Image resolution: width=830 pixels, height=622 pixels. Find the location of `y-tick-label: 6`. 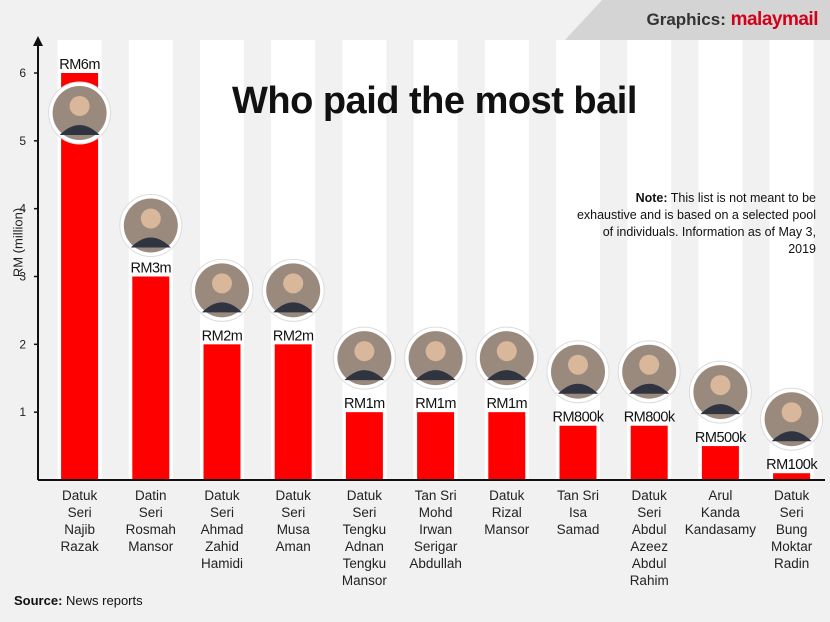

y-tick-label: 6 is located at coordinates (22, 73).